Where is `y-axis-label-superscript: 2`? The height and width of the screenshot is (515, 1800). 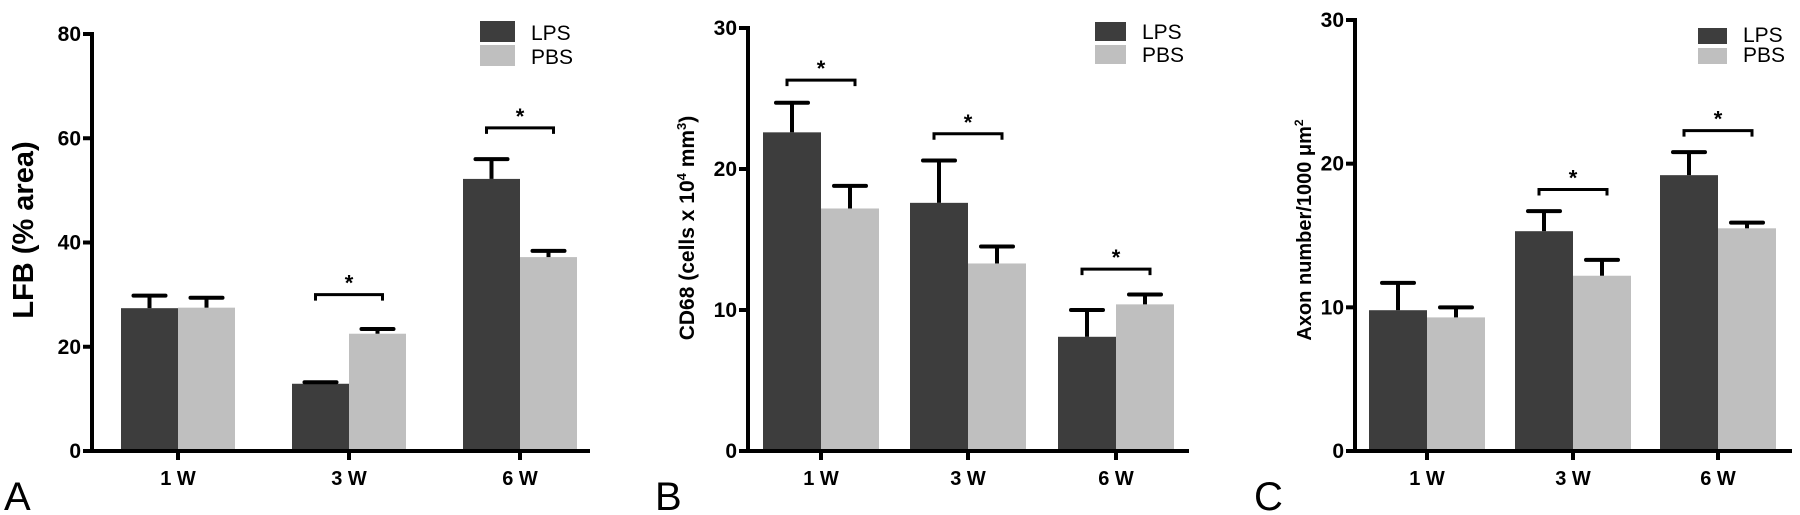
y-axis-label-superscript: 2 is located at coordinates (1299, 122).